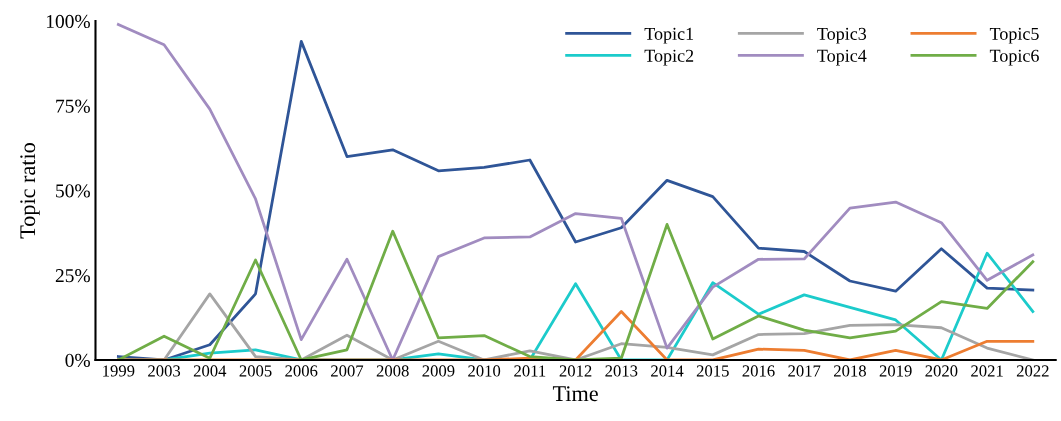 This screenshot has width=1061, height=421. Describe the element at coordinates (73, 191) in the screenshot. I see `y-tick-label: 50%` at that location.